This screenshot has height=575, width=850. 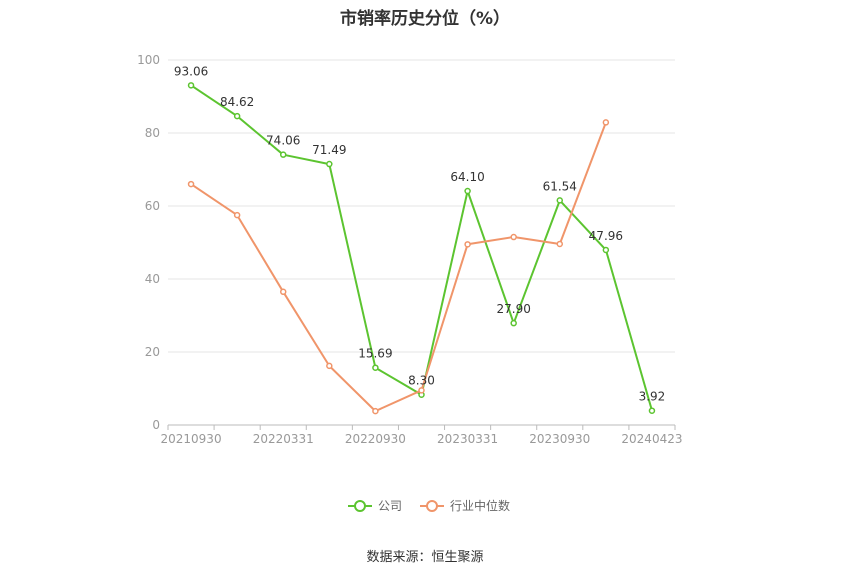 I want to click on chart-title: 市销率历史分位（%）, so click(x=425, y=19).